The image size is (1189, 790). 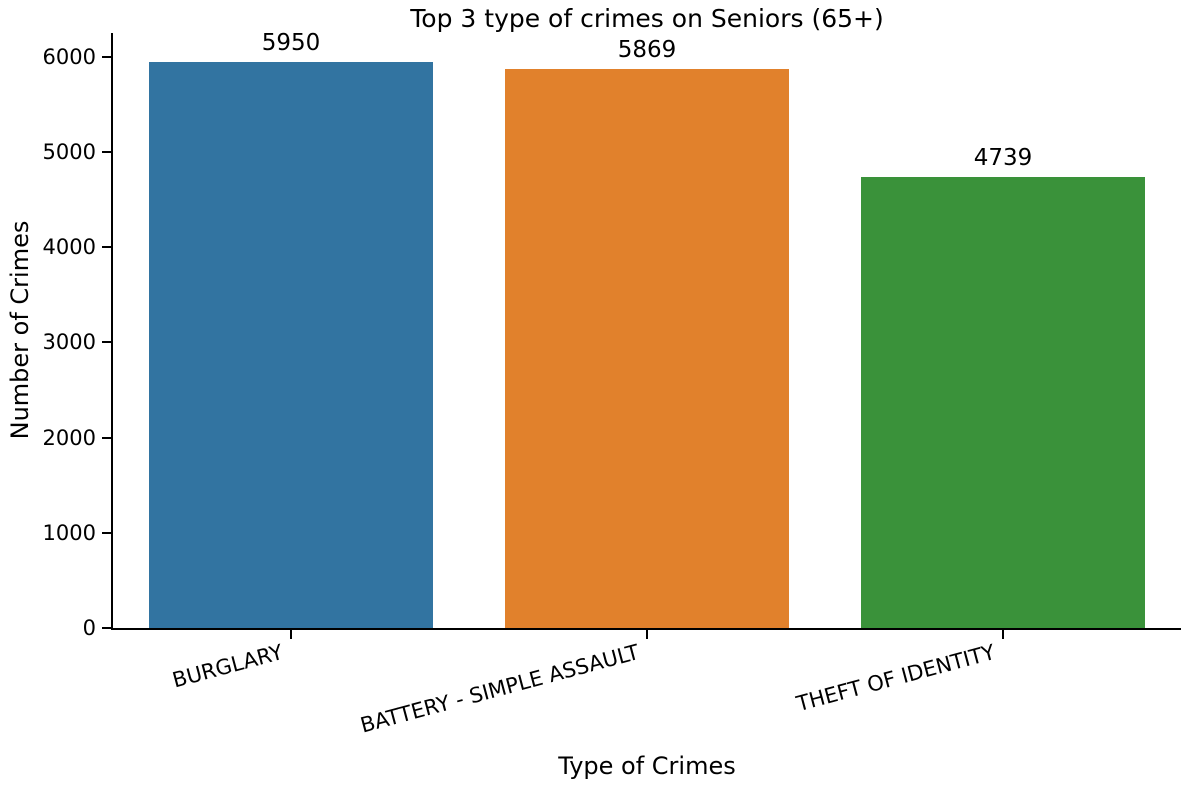 I want to click on y-tick-label: 2000, so click(x=69, y=437).